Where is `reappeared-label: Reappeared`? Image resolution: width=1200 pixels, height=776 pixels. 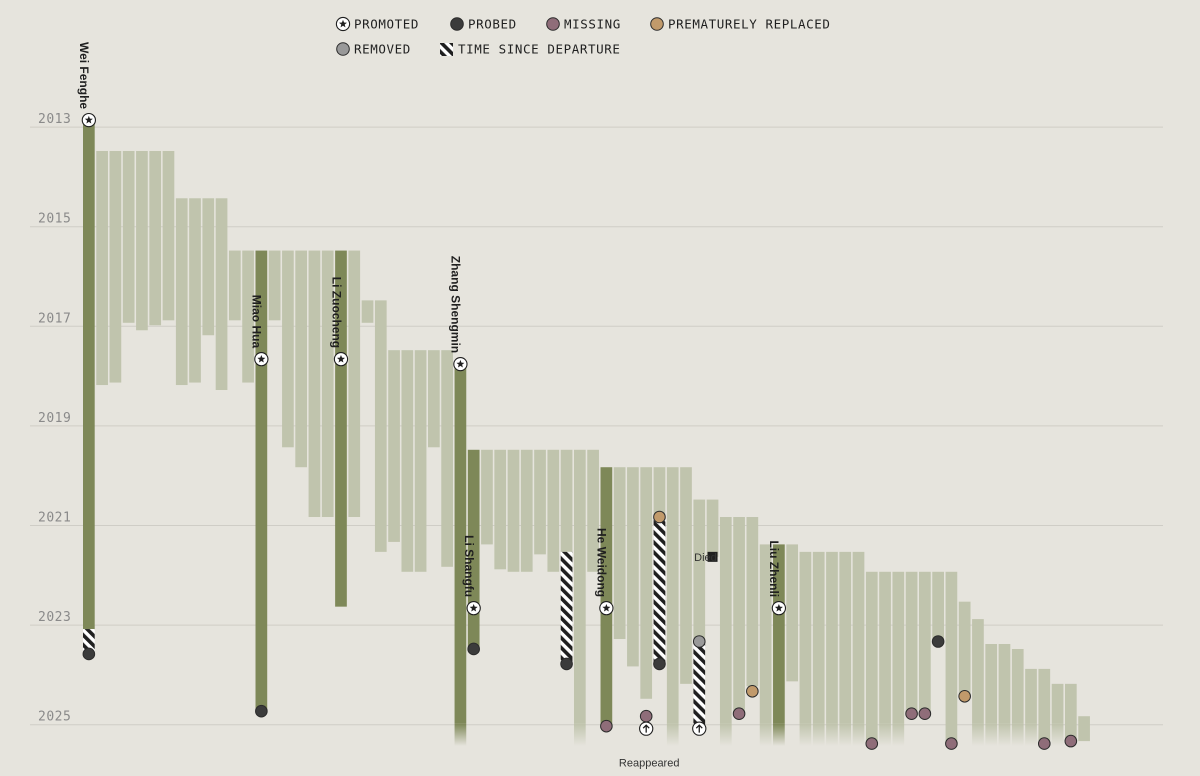 reappeared-label: Reappeared is located at coordinates (649, 764).